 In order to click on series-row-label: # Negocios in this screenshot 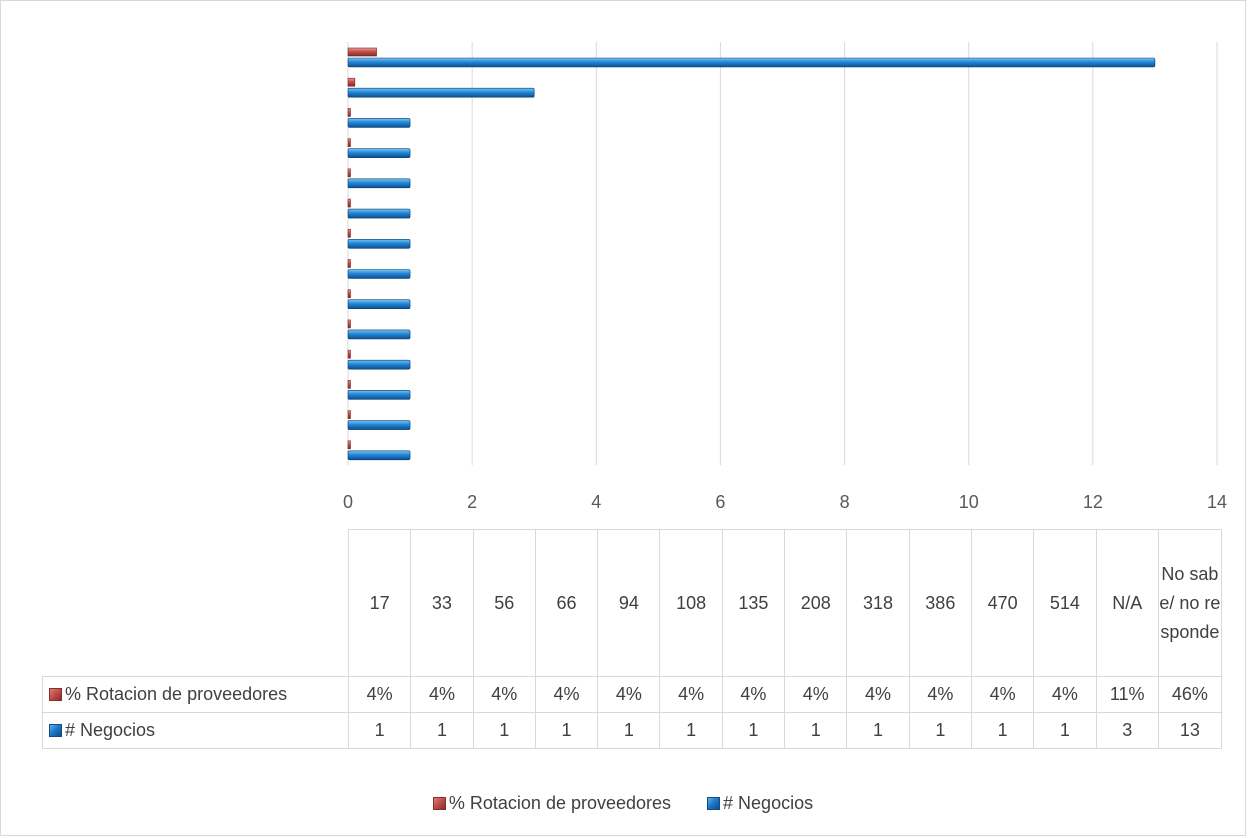, I will do `click(195, 730)`.